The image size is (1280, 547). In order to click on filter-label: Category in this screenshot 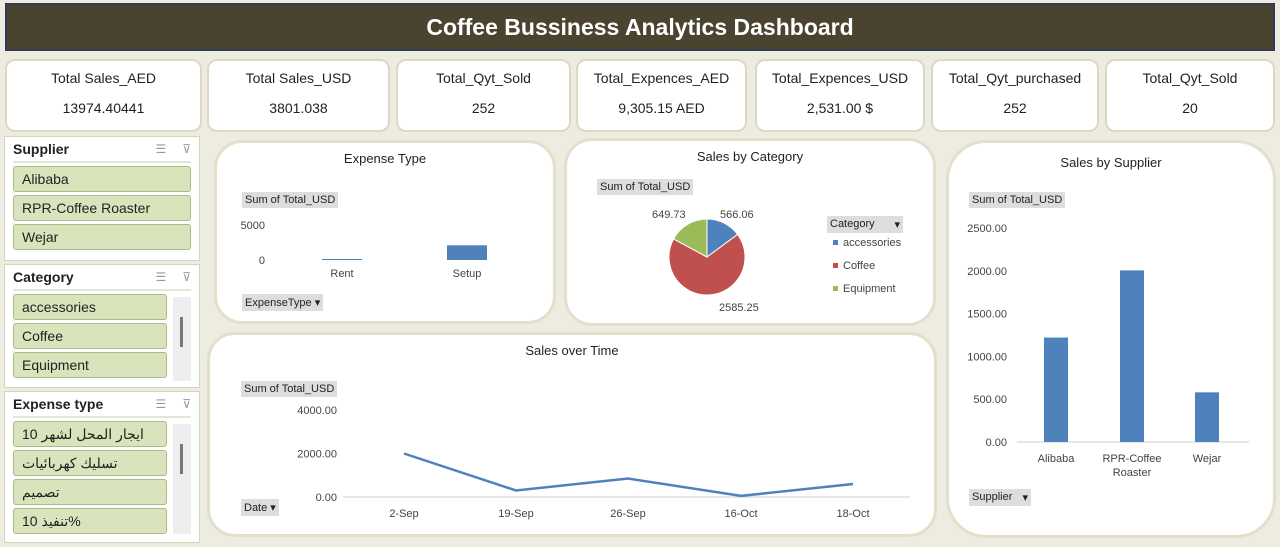, I will do `click(852, 224)`.